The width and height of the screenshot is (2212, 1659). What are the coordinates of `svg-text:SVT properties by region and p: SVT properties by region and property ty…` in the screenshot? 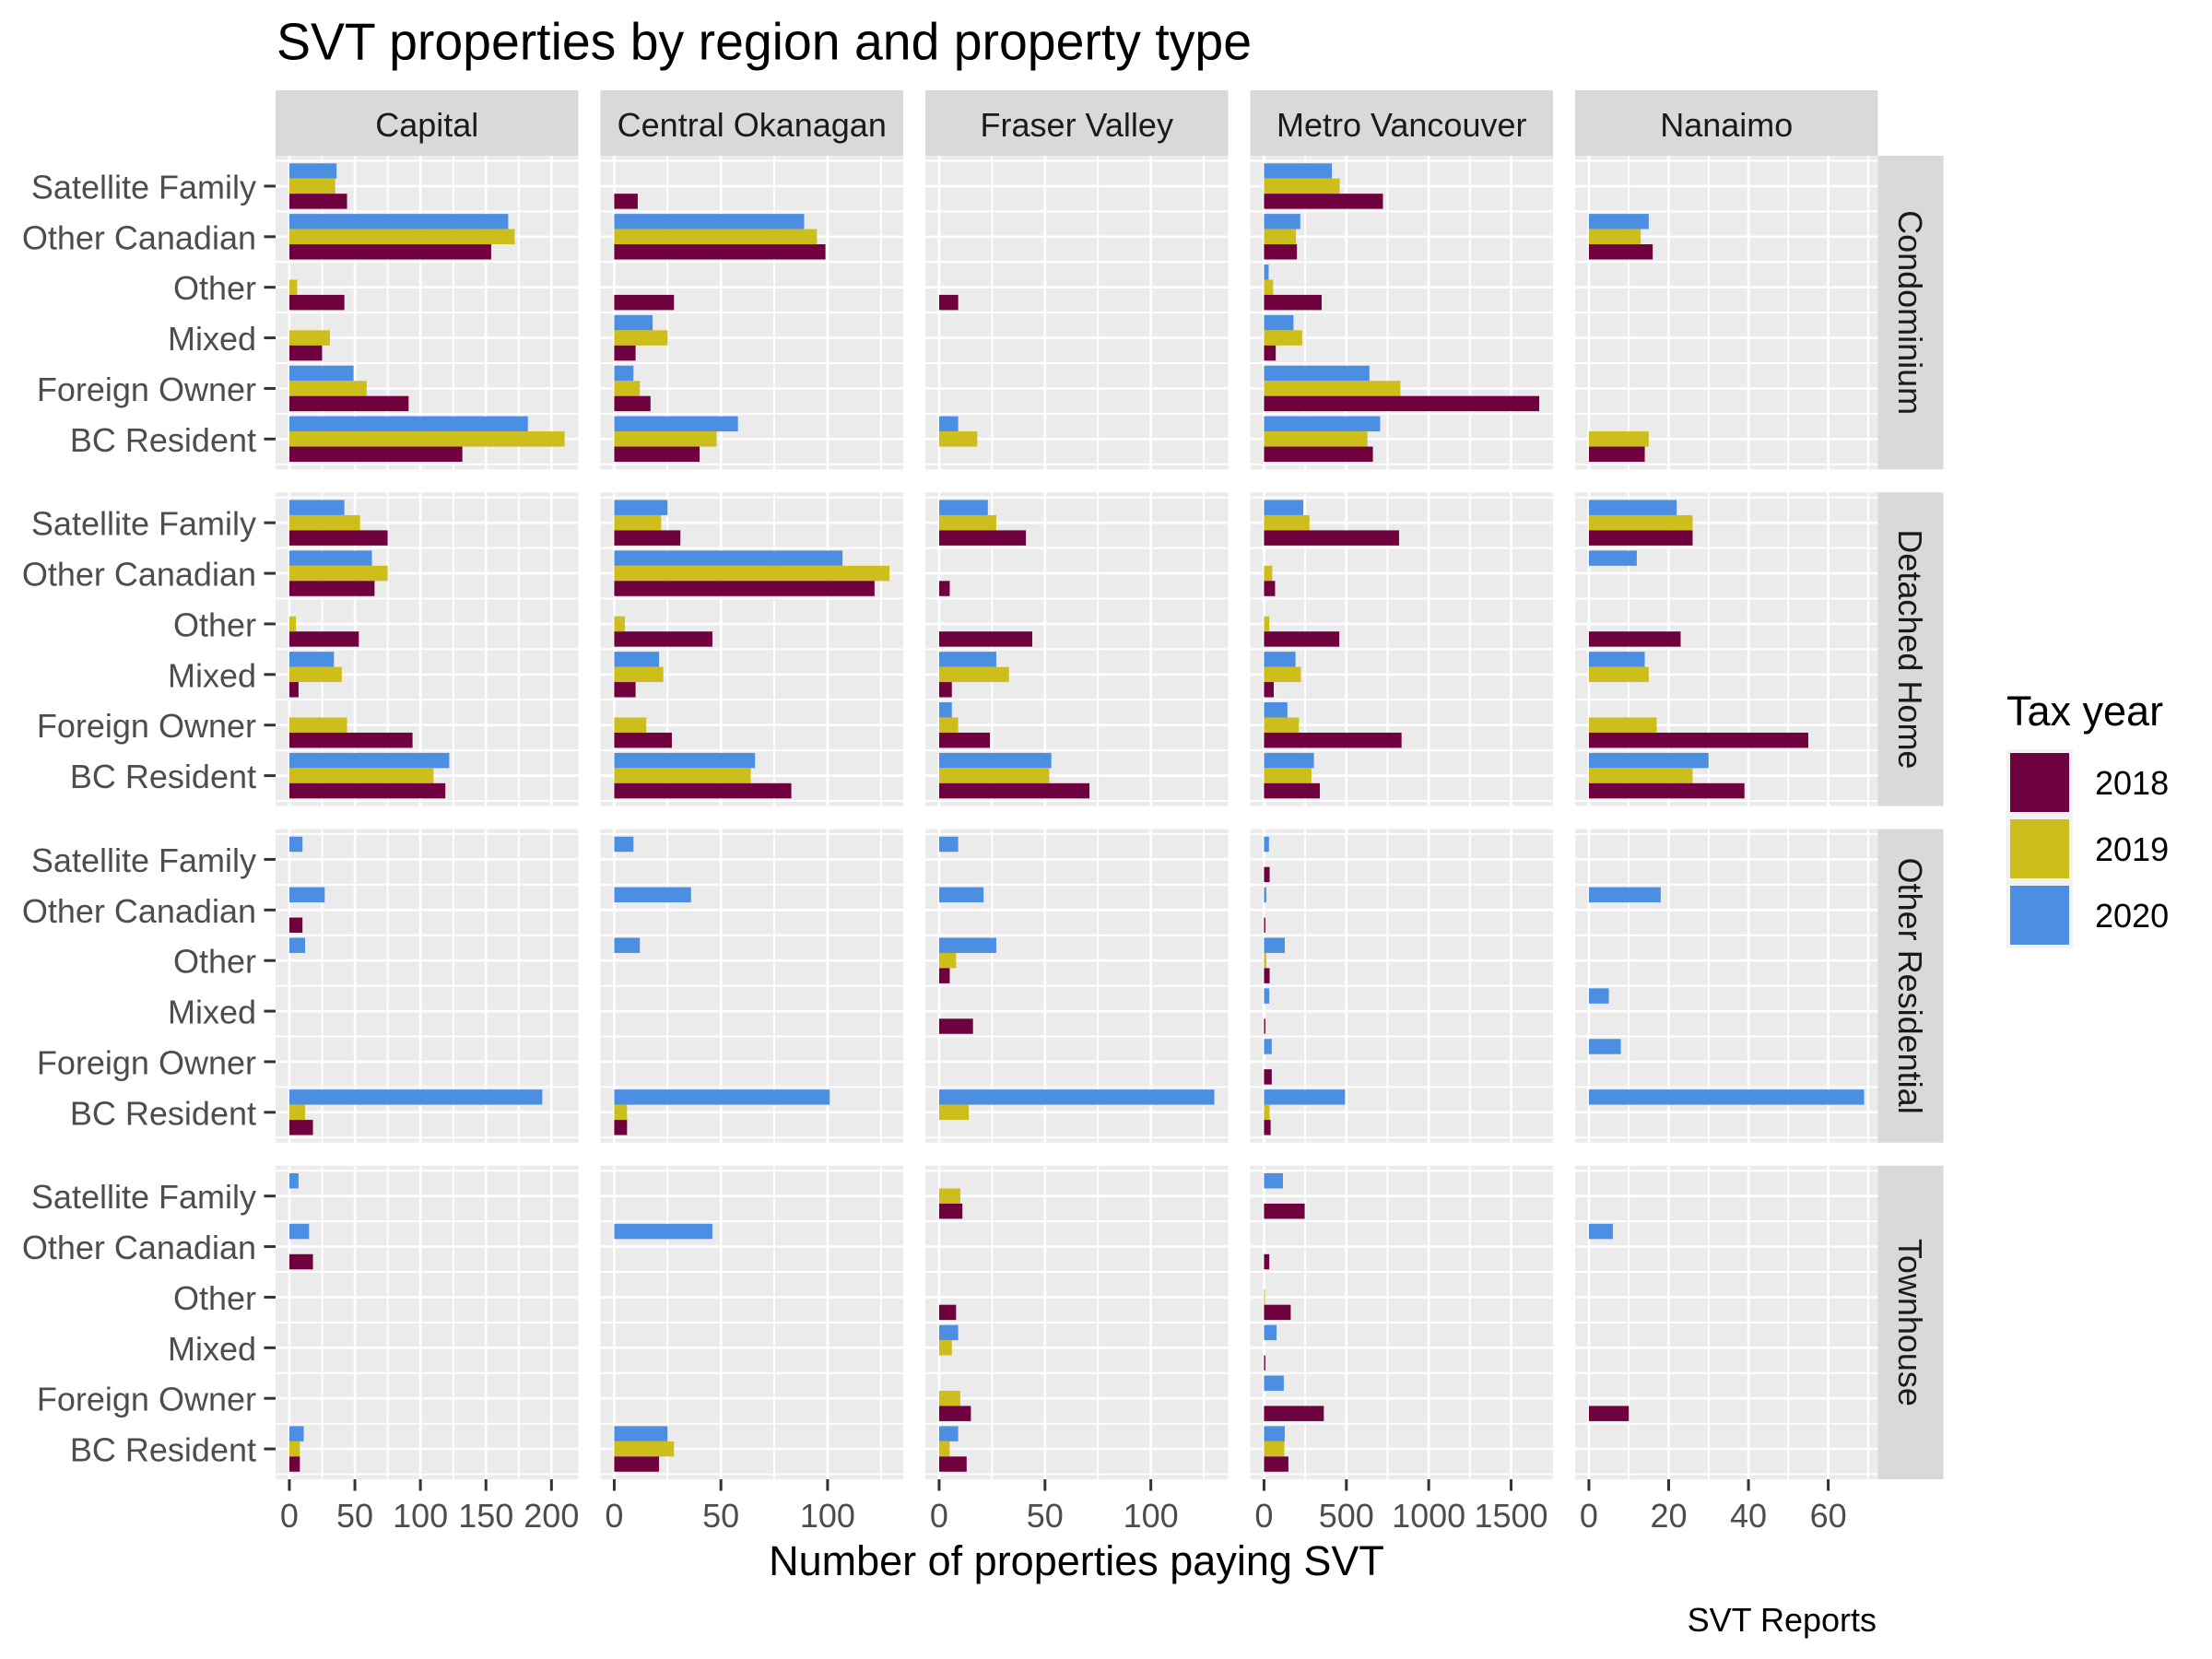 It's located at (764, 42).